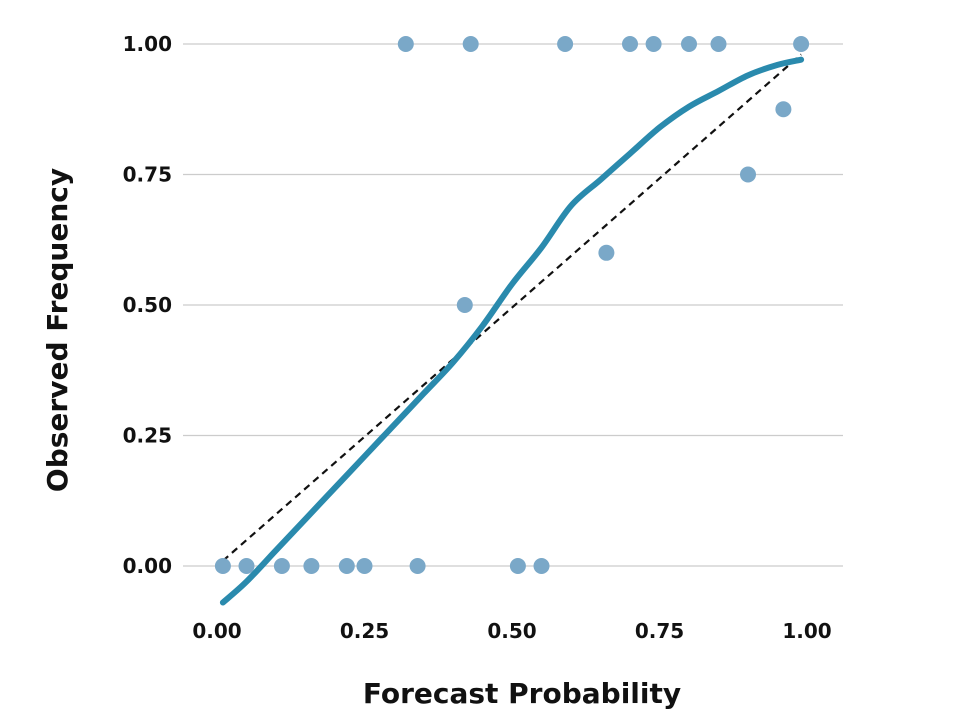 The image size is (972, 728). What do you see at coordinates (216, 631) in the screenshot?
I see `x-tick-label: 0.00` at bounding box center [216, 631].